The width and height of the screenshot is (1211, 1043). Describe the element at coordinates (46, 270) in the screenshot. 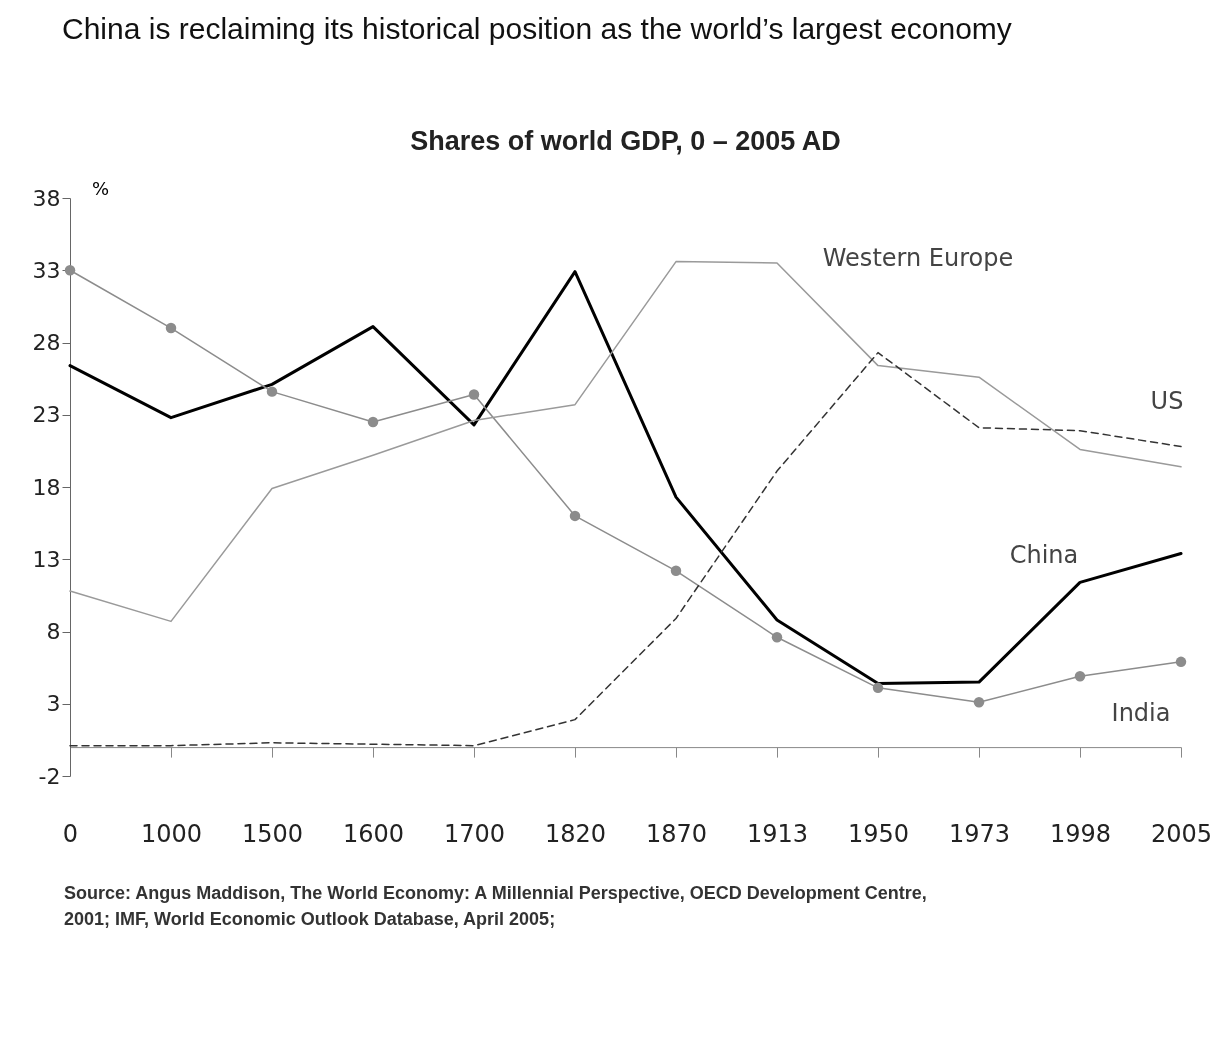

I see `y-tick-label: 33` at that location.